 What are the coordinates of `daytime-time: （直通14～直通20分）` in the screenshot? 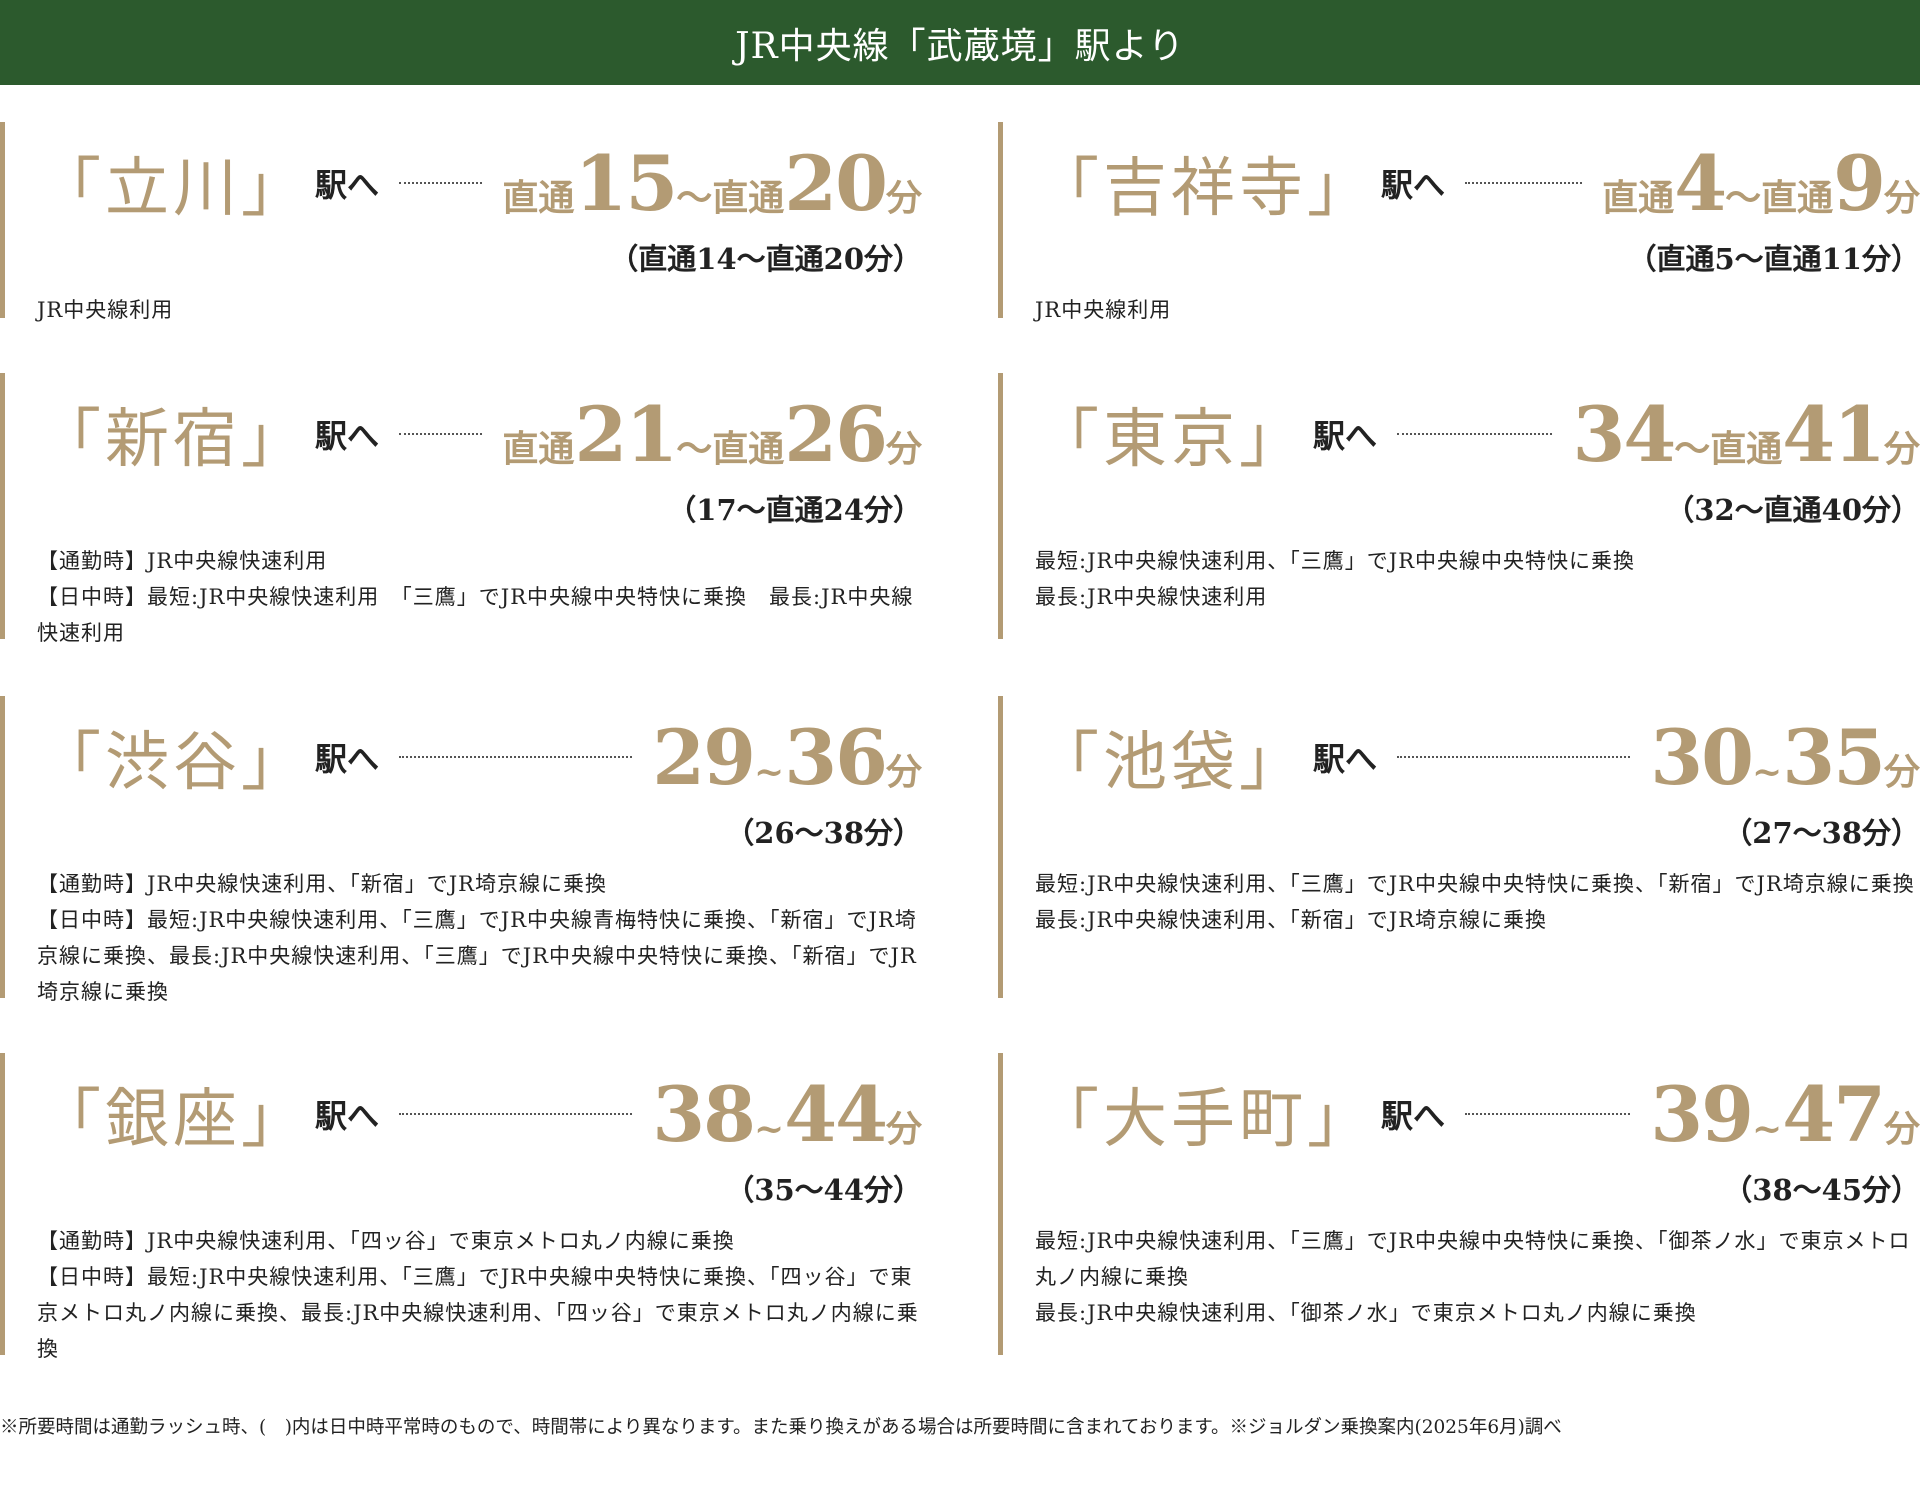 It's located at (765, 259).